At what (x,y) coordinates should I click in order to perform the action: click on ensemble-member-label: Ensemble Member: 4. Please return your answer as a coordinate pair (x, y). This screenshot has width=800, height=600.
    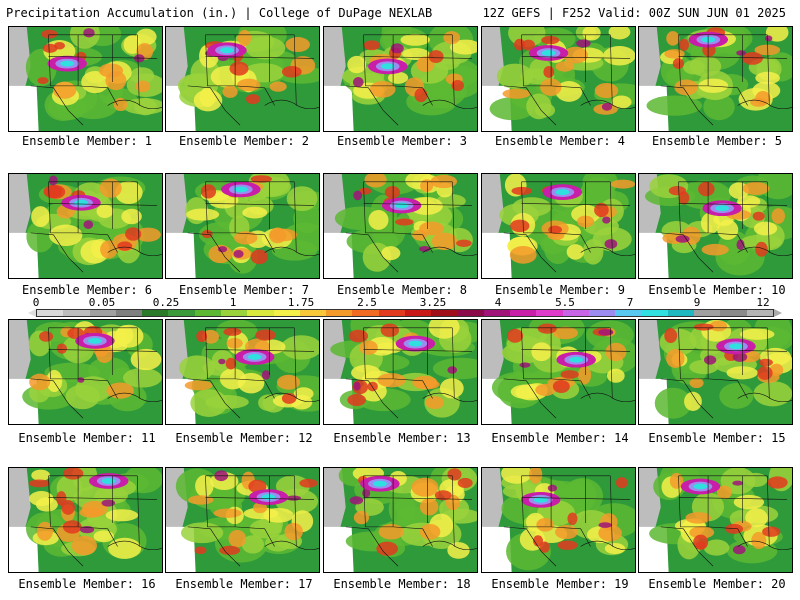
    Looking at the image, I should click on (560, 141).